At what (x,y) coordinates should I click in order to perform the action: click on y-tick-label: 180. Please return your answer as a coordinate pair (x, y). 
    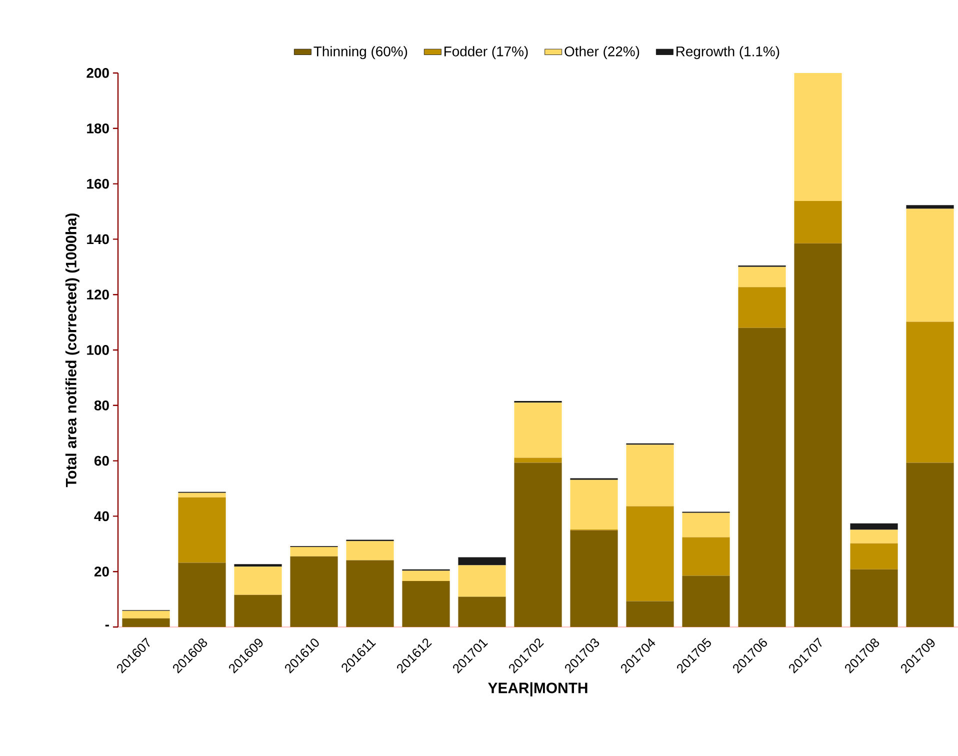
    Looking at the image, I should click on (98, 128).